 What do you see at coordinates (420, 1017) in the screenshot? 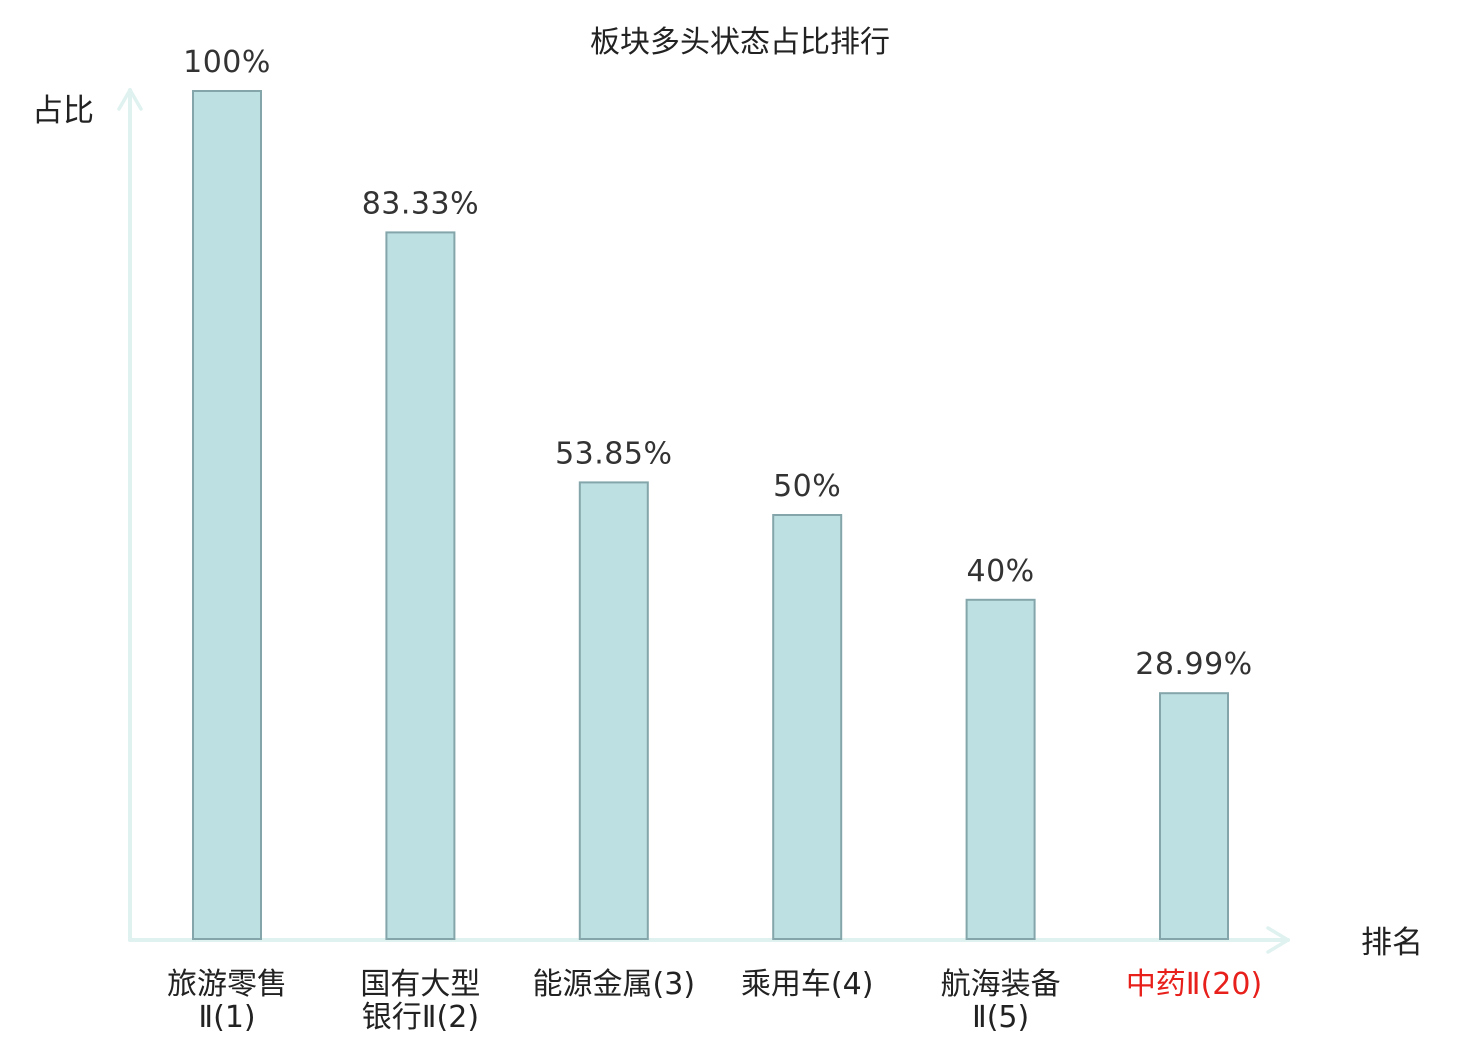
I see `category-label-line: 银行Ⅱ(2)` at bounding box center [420, 1017].